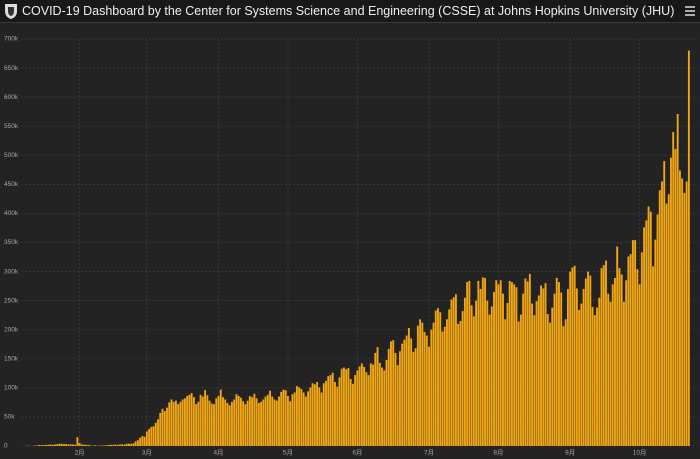 The image size is (700, 459). Describe the element at coordinates (690, 11) in the screenshot. I see `menu-button` at that location.